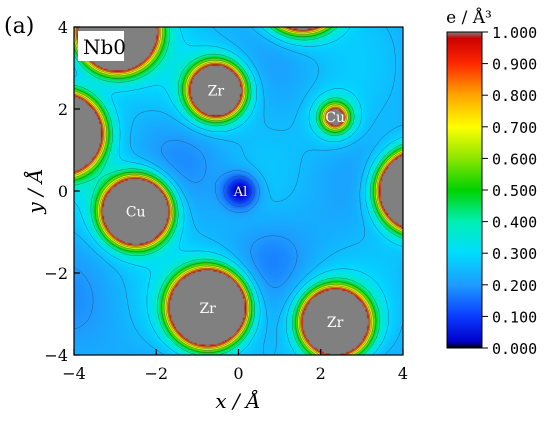 This screenshot has width=550, height=422. What do you see at coordinates (514, 96) in the screenshot?
I see `colorbar-tick-label: 0.800` at bounding box center [514, 96].